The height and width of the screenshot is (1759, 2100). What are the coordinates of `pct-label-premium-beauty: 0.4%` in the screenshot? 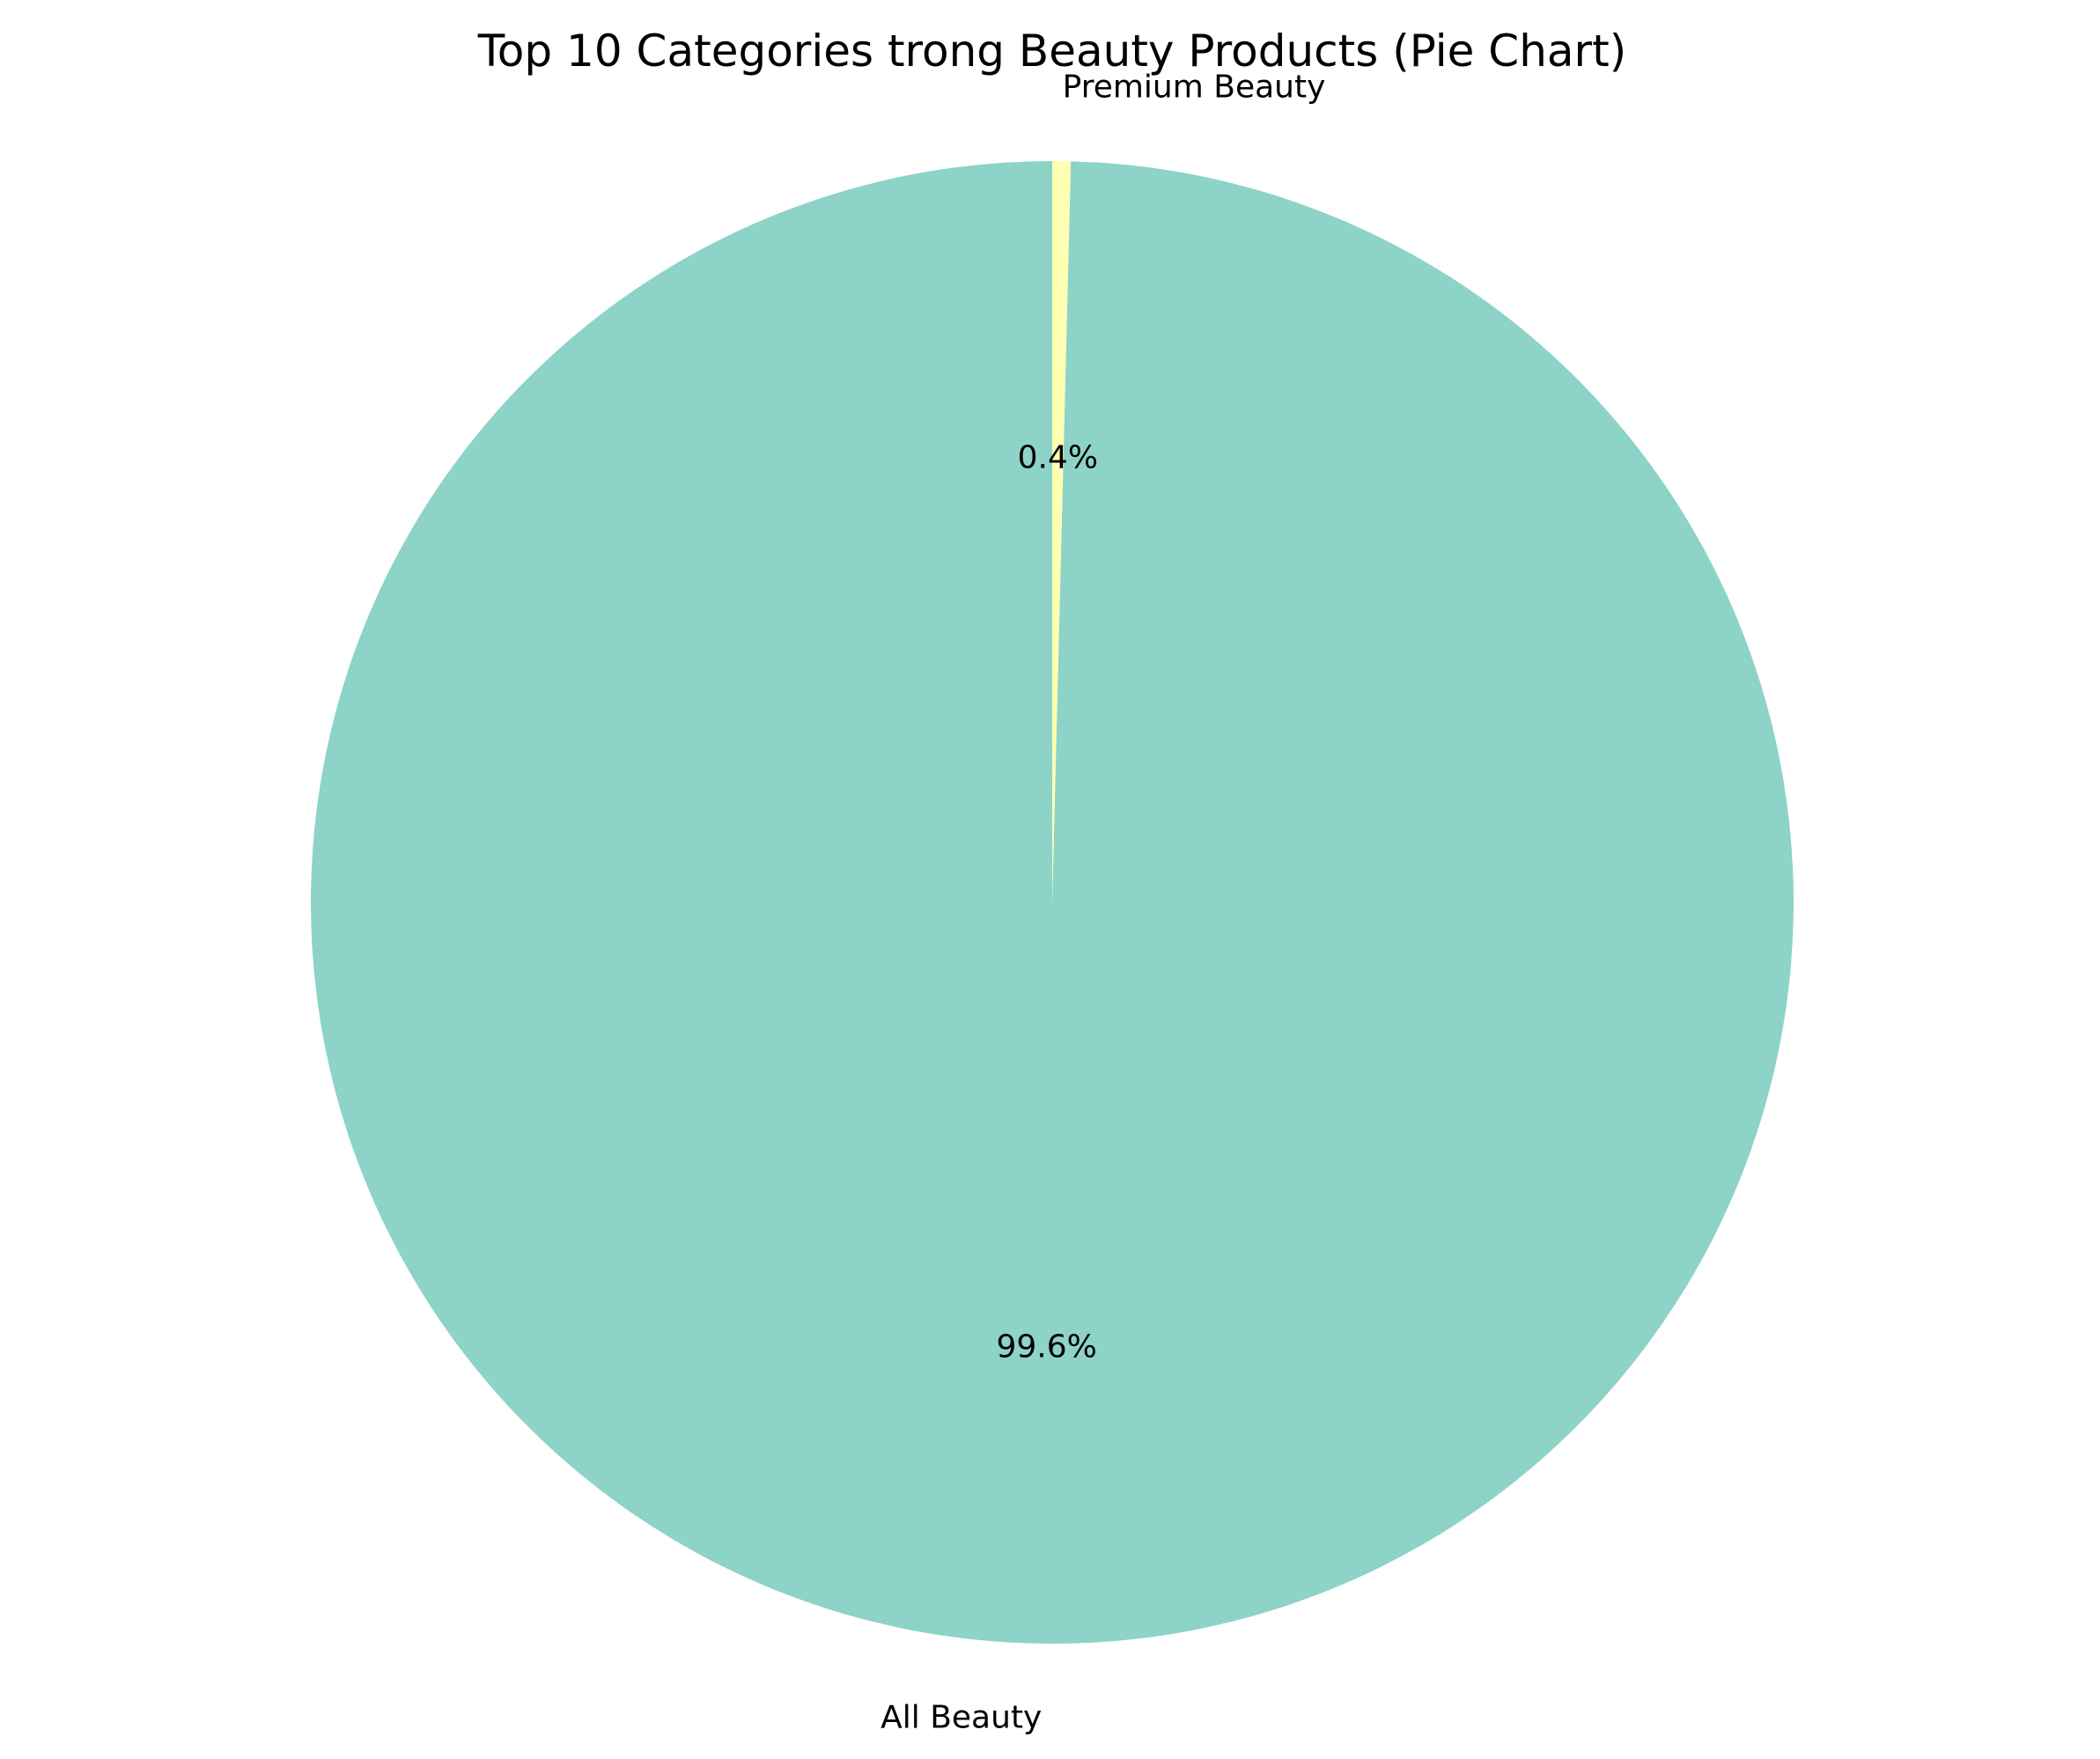 It's located at (1058, 457).